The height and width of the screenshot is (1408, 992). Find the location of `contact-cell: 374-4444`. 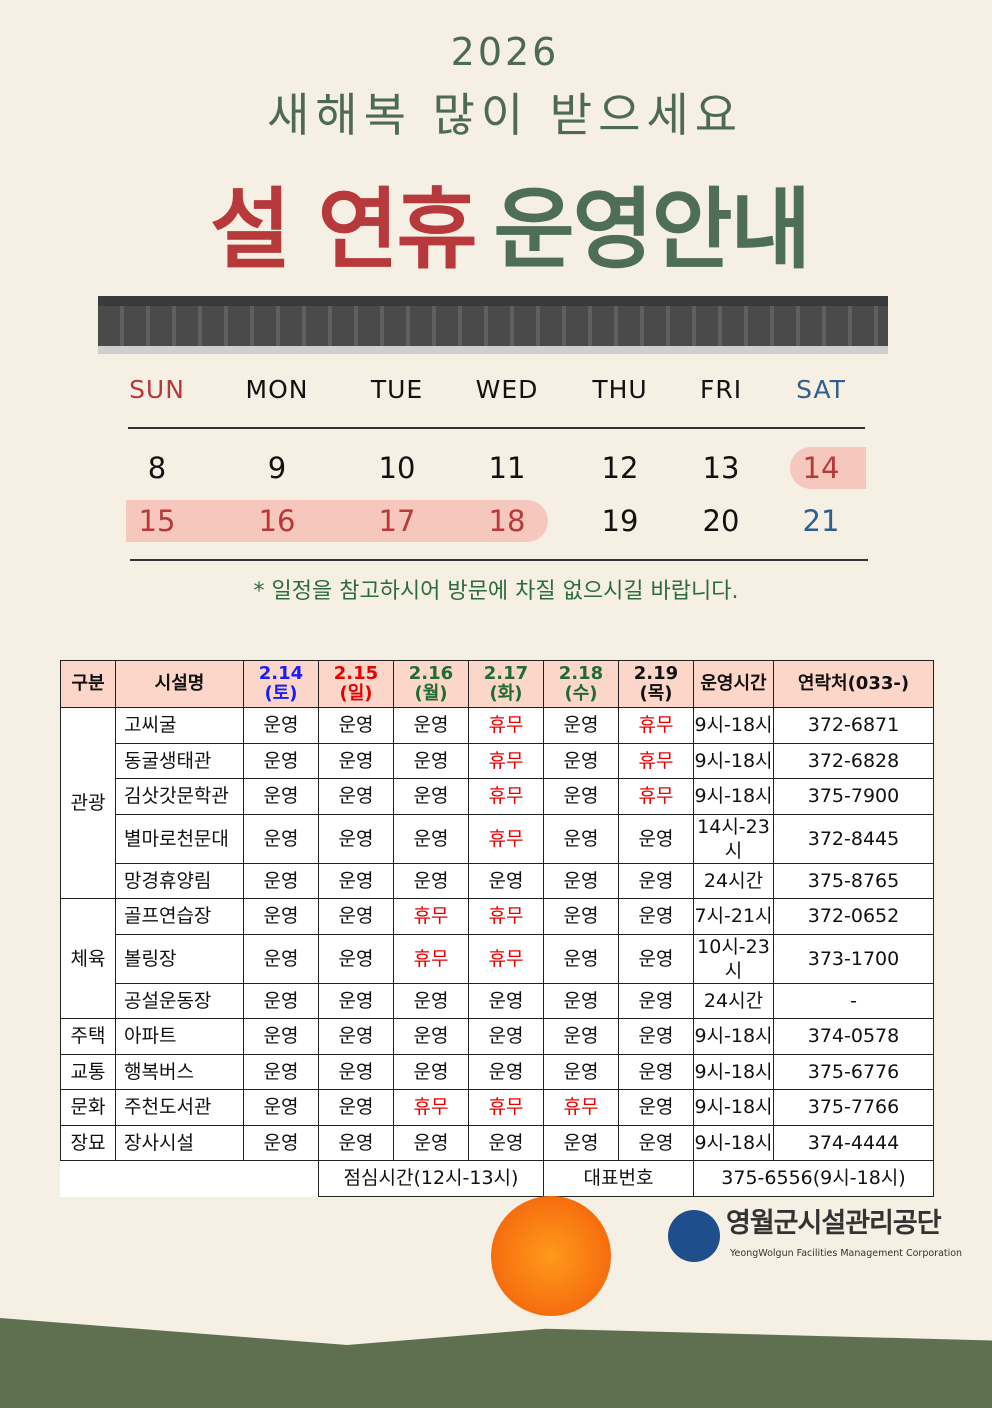

contact-cell: 374-4444 is located at coordinates (853, 1142).